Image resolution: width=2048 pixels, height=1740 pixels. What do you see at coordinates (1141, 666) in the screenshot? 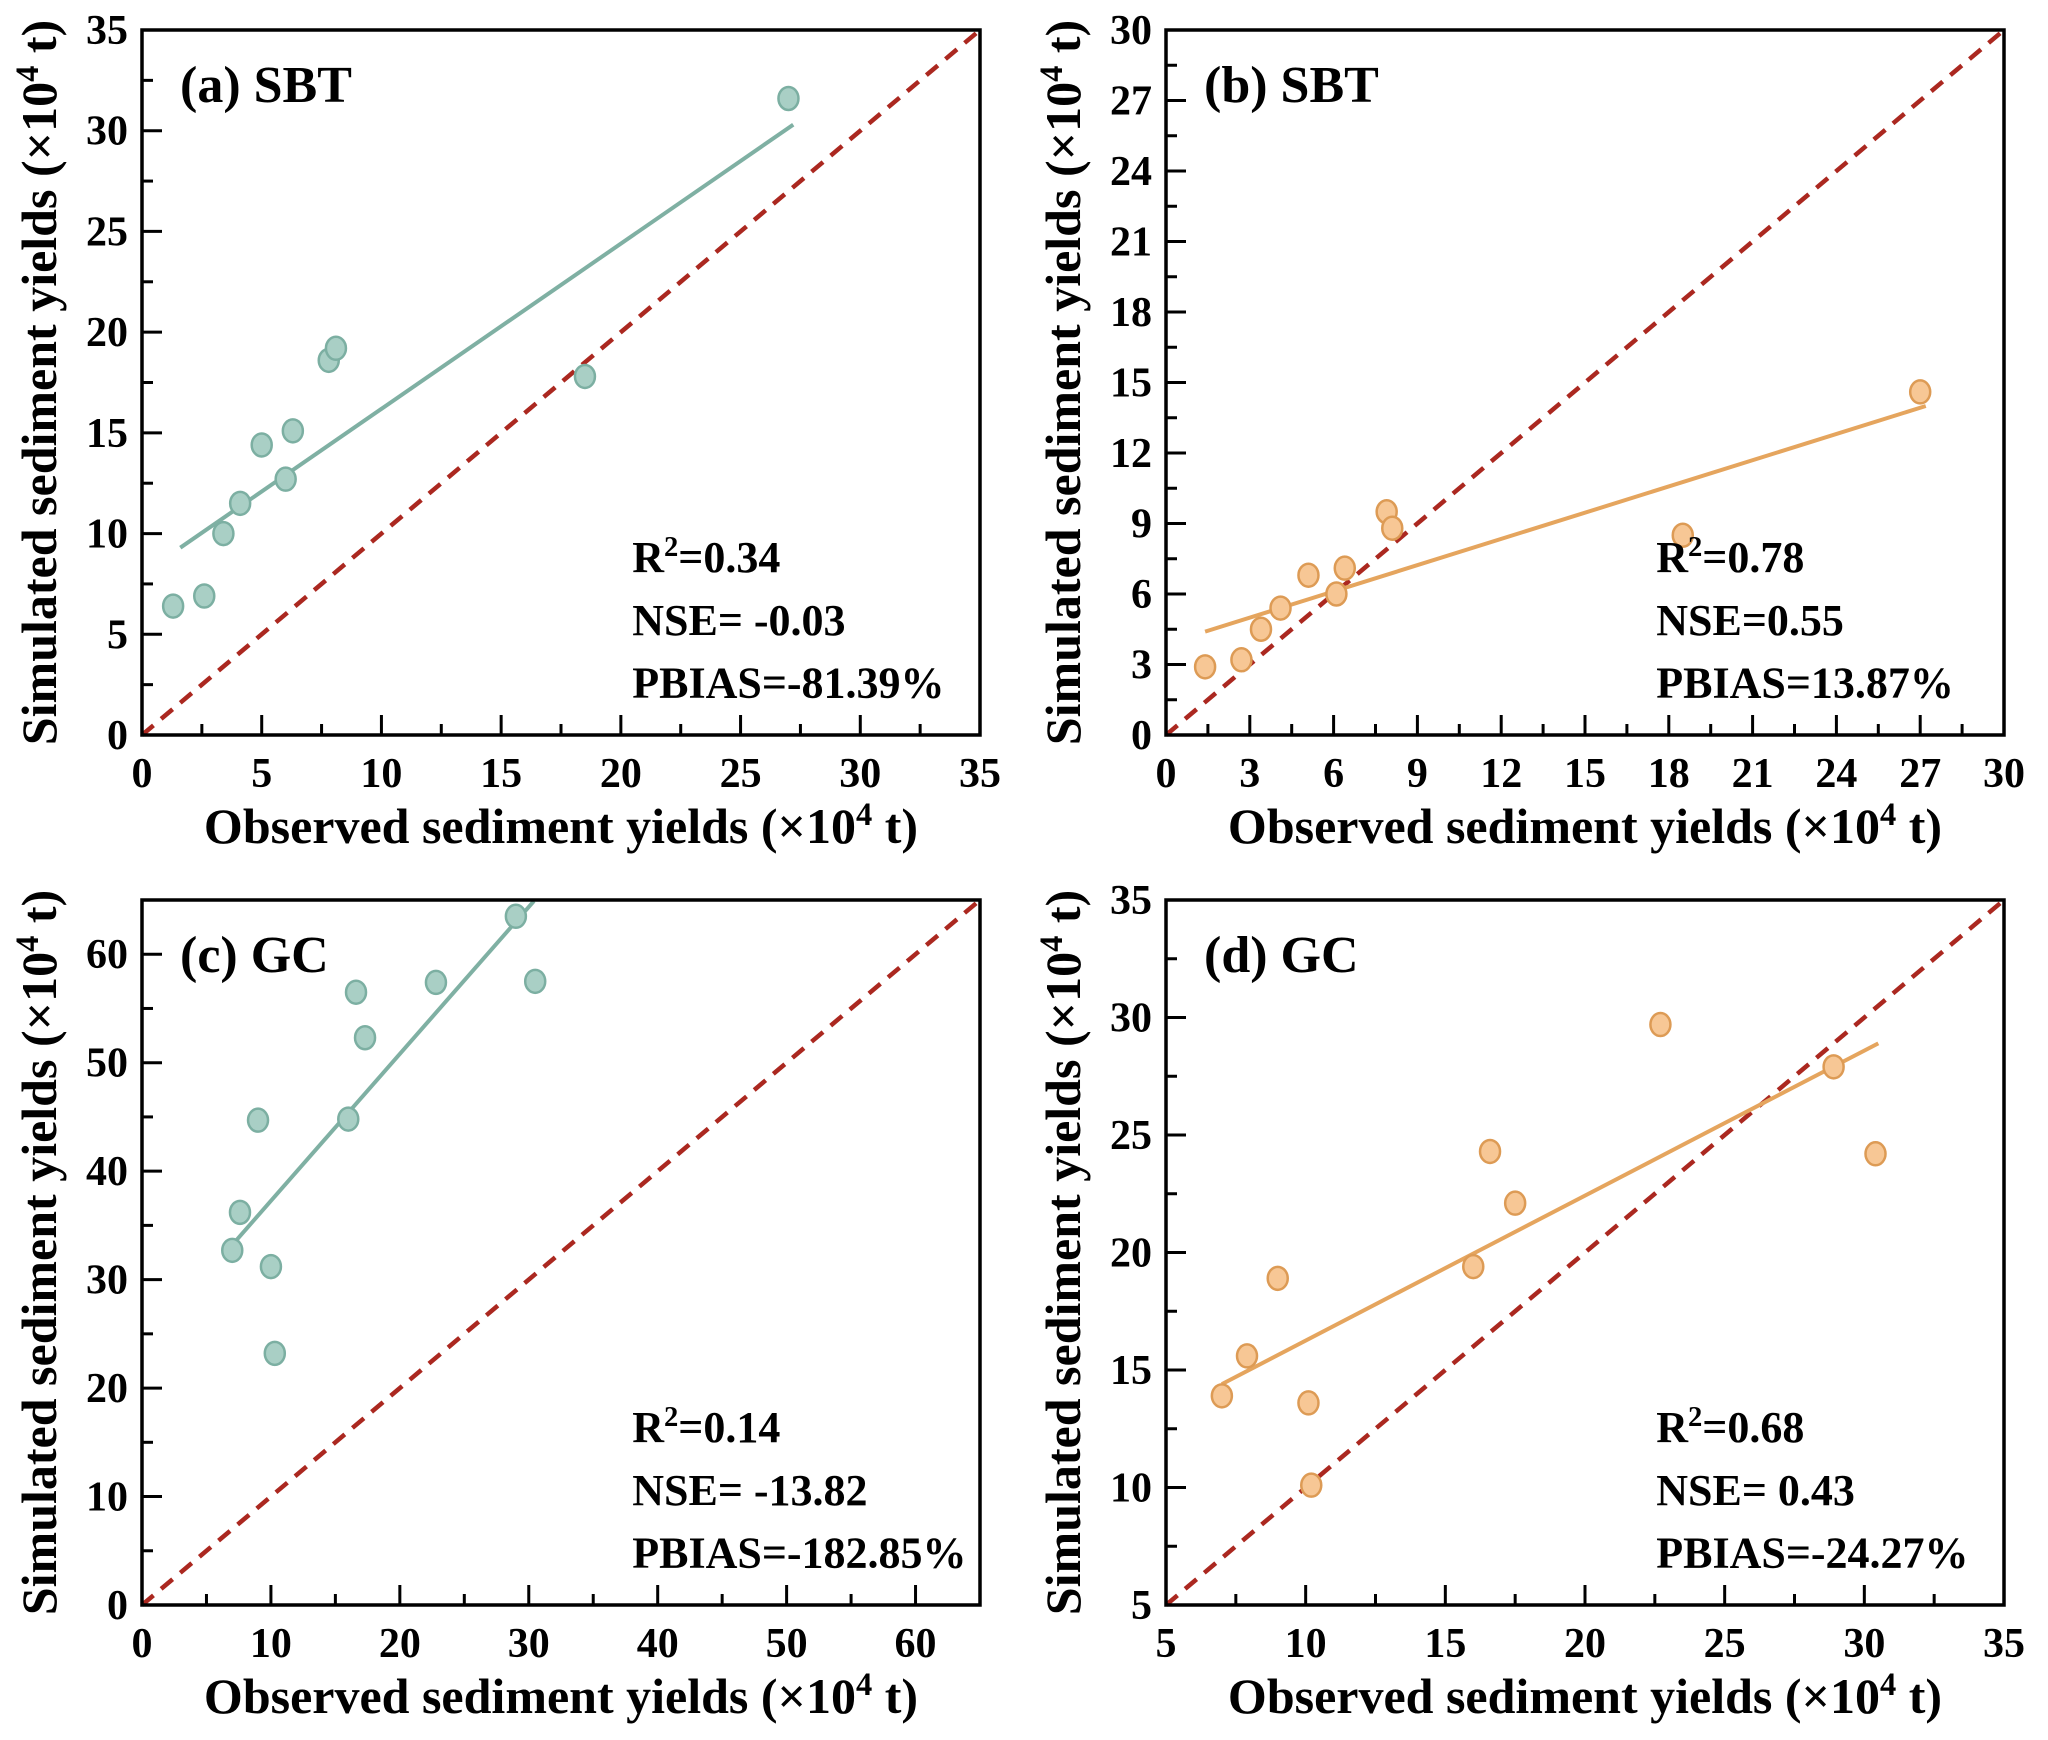
I see `y-tick-label: 3` at bounding box center [1141, 666].